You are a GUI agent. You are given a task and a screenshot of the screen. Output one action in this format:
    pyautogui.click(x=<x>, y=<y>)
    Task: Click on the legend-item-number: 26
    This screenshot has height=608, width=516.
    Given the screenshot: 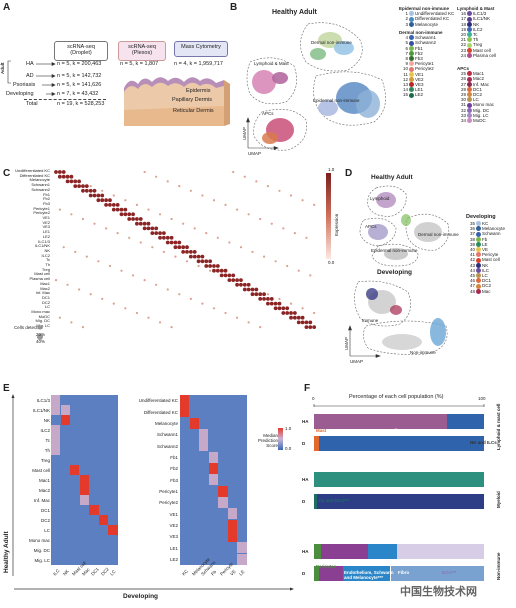 What is the action you would take?
    pyautogui.click(x=463, y=79)
    